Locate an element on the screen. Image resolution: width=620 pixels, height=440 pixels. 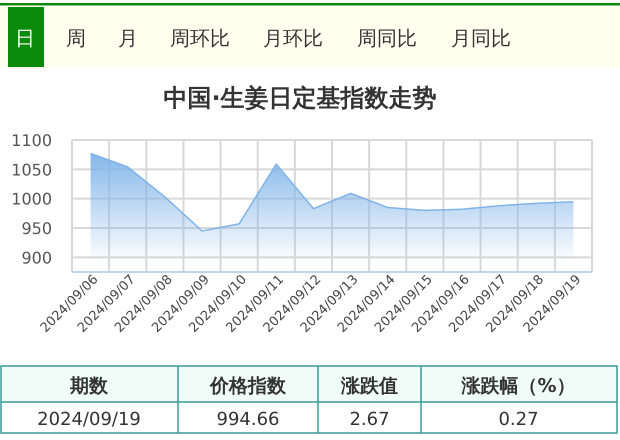
text: 涨跌值 is located at coordinates (369, 386).